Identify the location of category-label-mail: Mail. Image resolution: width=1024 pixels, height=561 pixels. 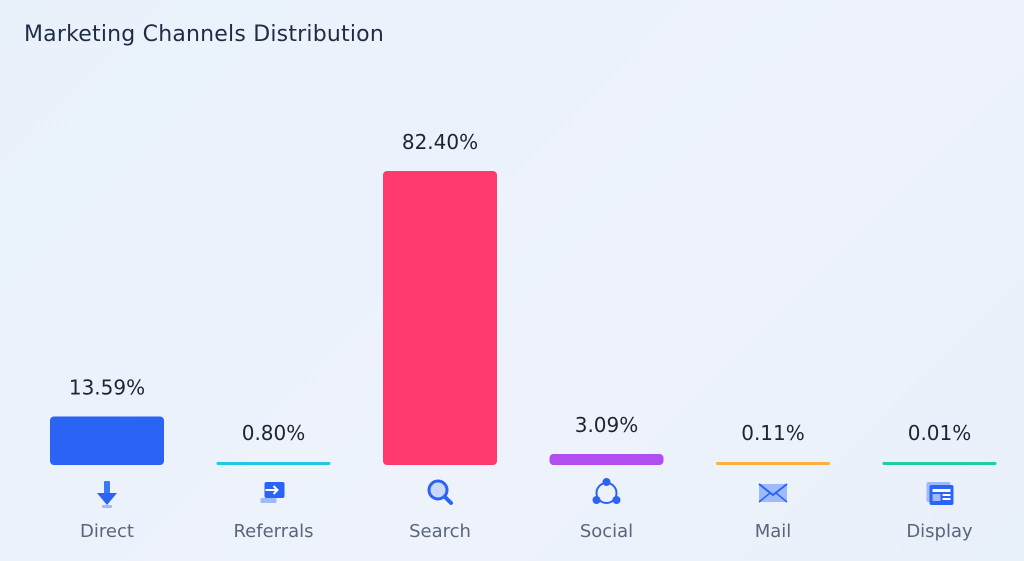
(773, 531).